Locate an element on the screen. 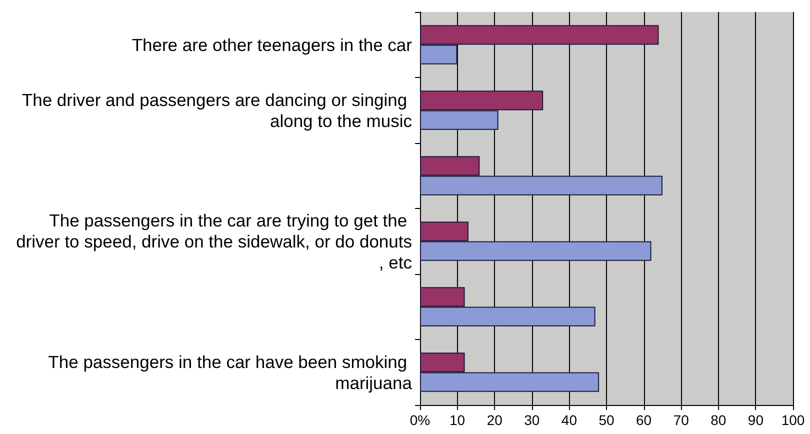 The width and height of the screenshot is (810, 434). y-tick-label: The driver and passengers are dancing or singing along to the music is located at coordinates (217, 110).